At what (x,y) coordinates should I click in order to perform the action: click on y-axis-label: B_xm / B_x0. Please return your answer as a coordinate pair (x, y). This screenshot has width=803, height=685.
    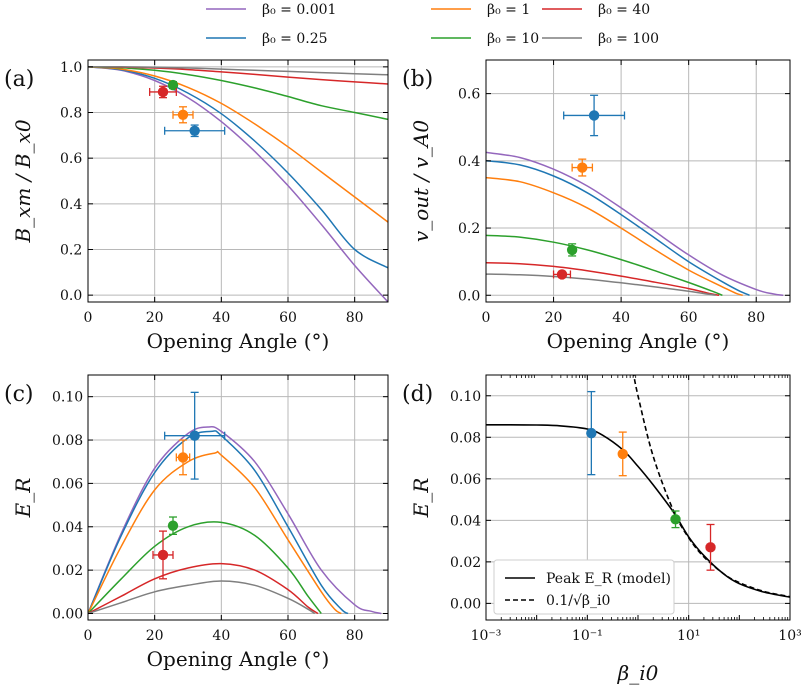
    Looking at the image, I should click on (23, 181).